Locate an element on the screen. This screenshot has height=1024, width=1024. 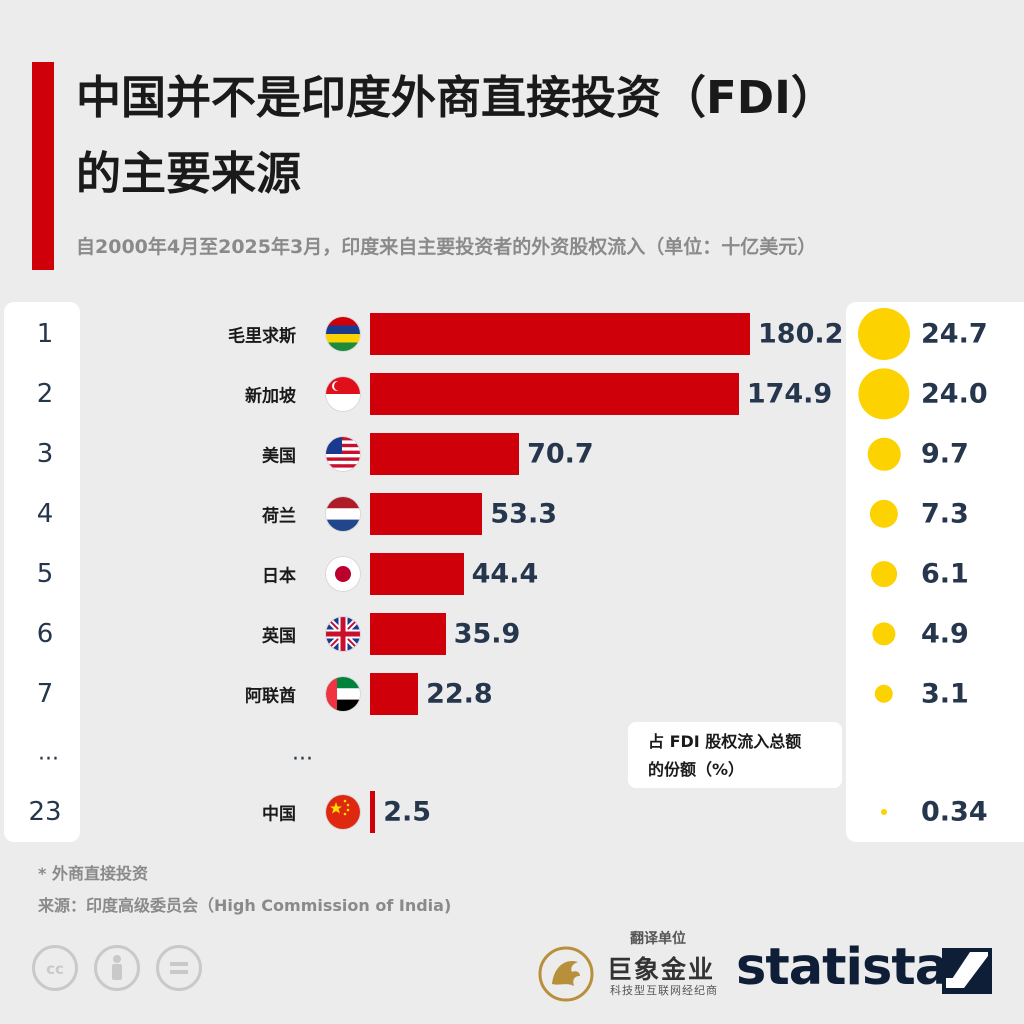
japan-flag-icon is located at coordinates (343, 574).